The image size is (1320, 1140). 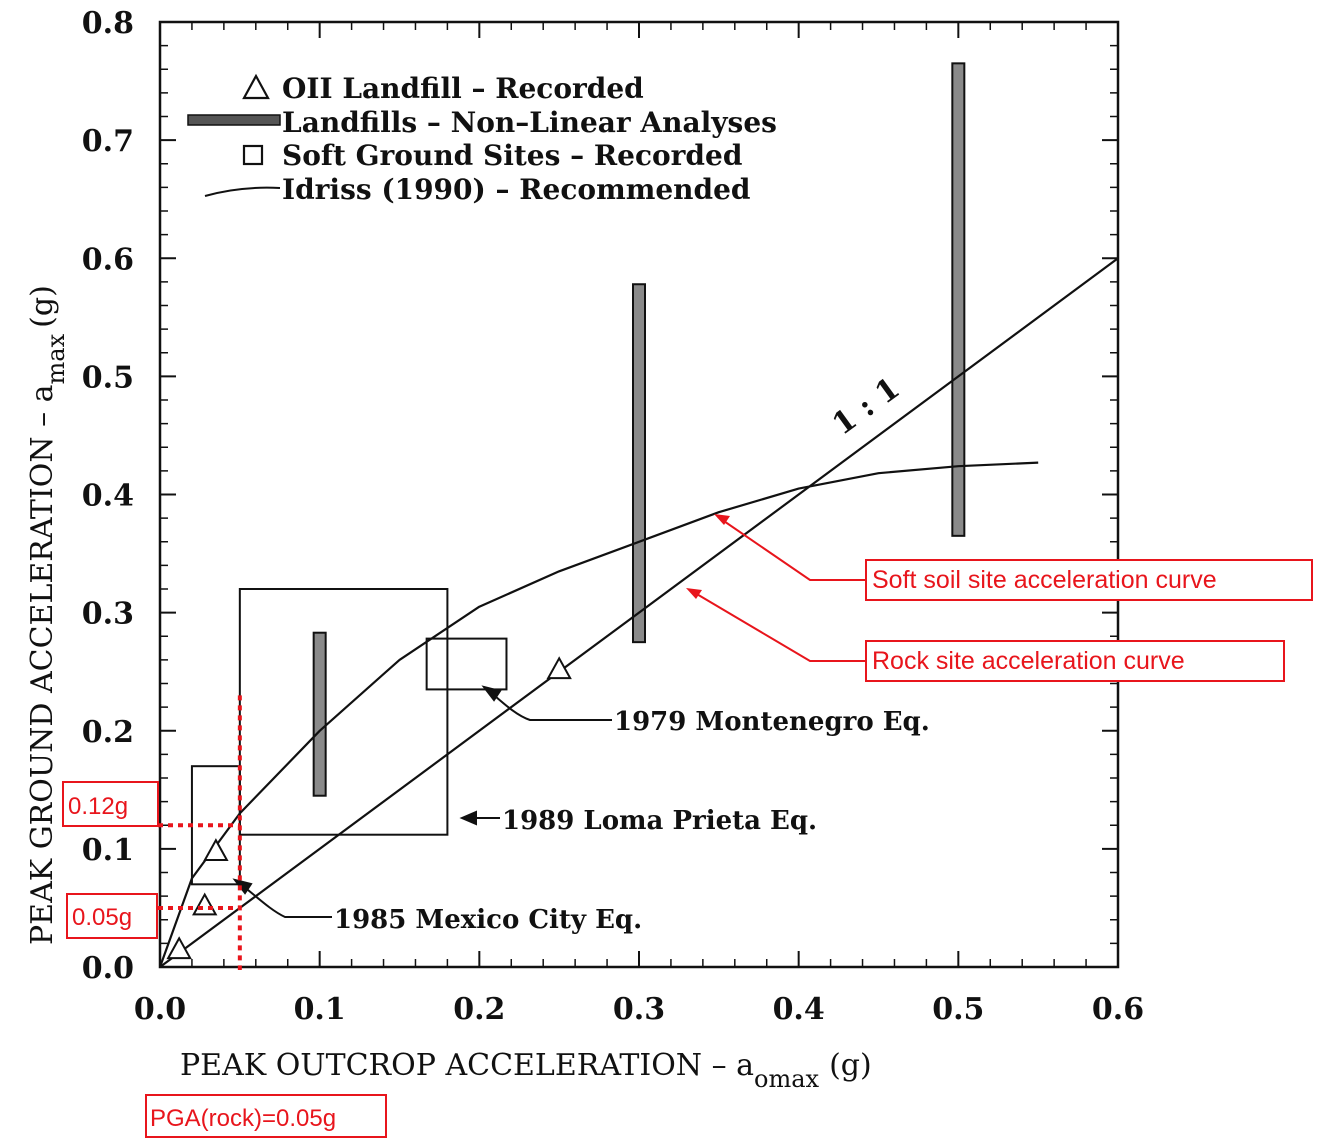 What do you see at coordinates (108, 23) in the screenshot?
I see `y-tick-label: 0.8` at bounding box center [108, 23].